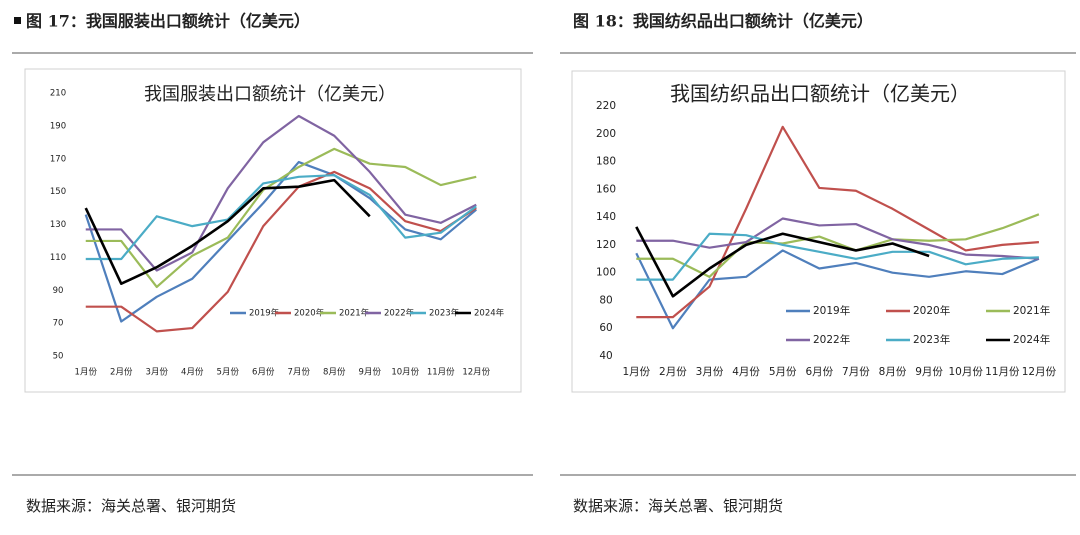 The image size is (1080, 535). What do you see at coordinates (58, 324) in the screenshot?
I see `y-tick-label: 70` at bounding box center [58, 324].